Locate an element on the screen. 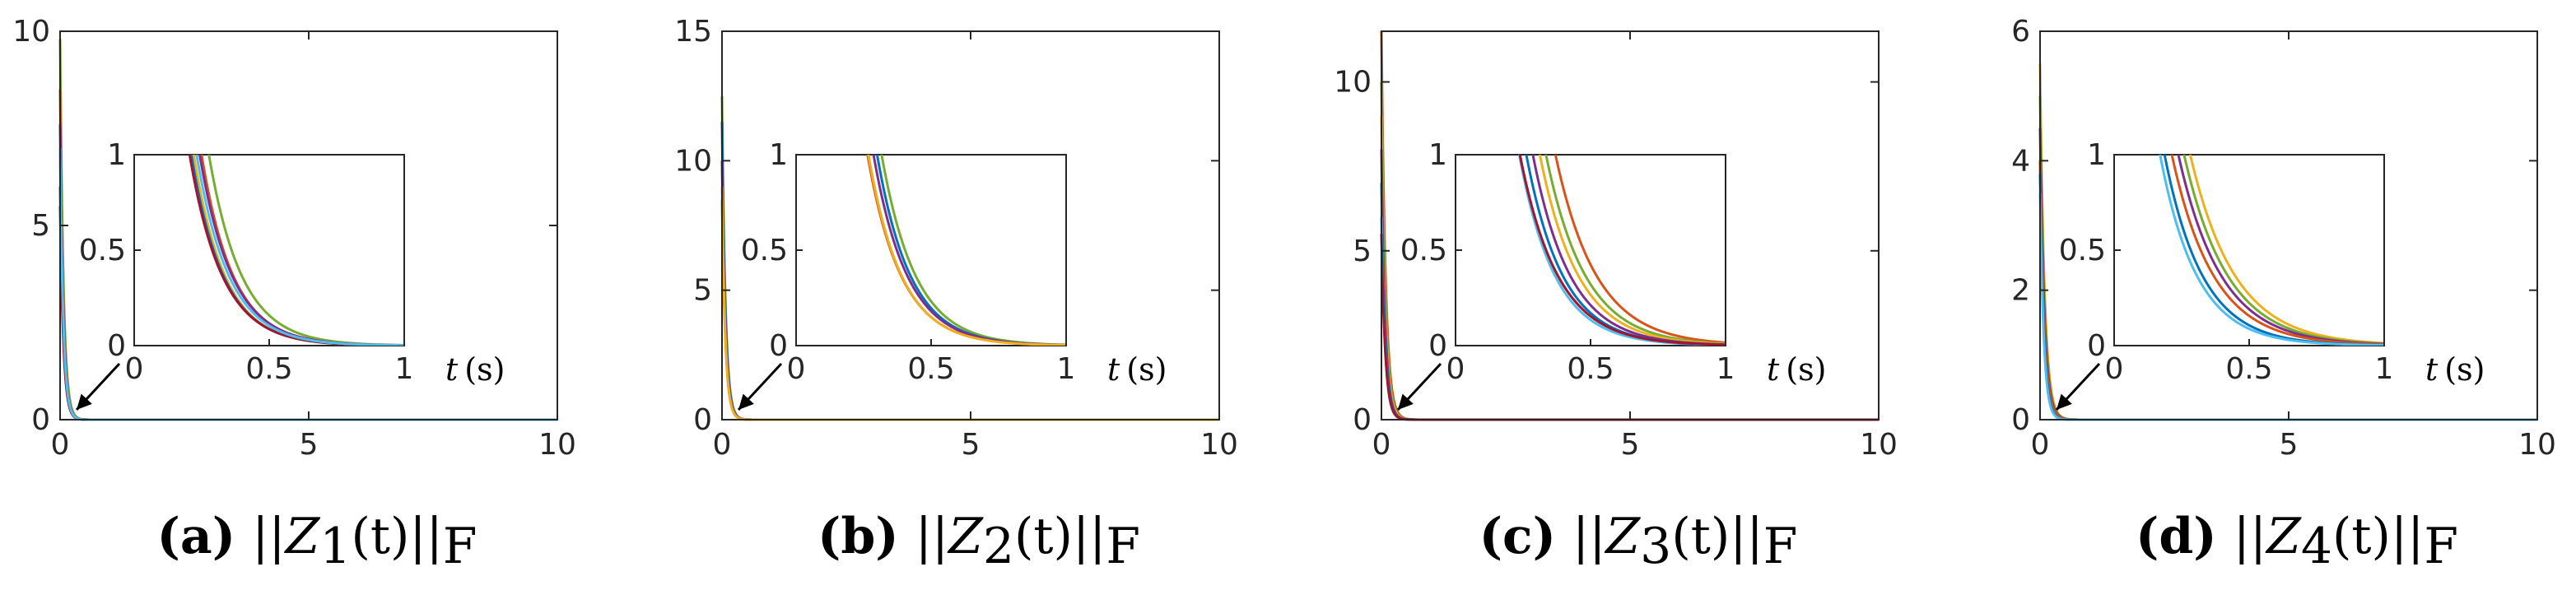 This screenshot has width=2576, height=604. y-tick-label: 4 is located at coordinates (2021, 161).